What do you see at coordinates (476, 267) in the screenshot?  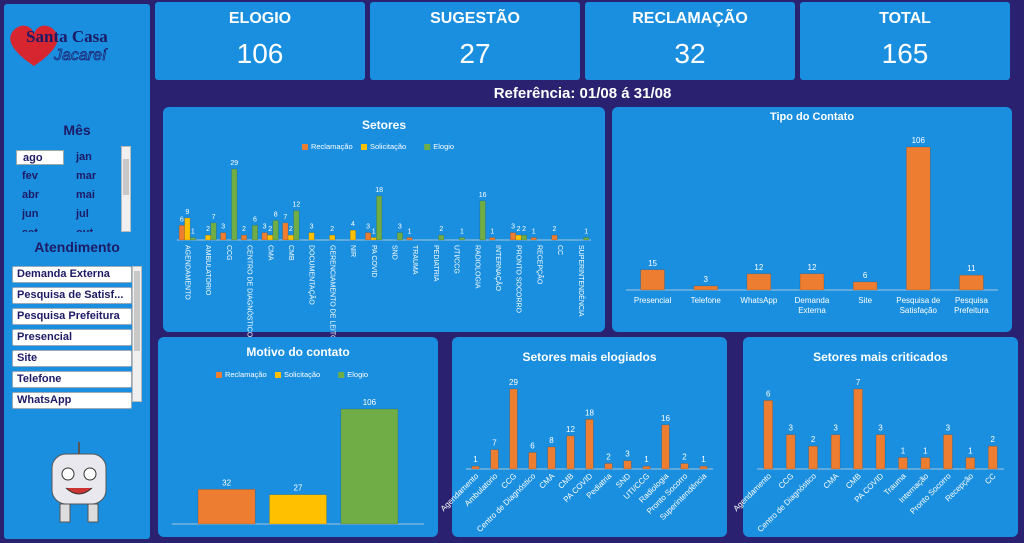 I see `x-tick-label: RADIOLOGIA` at bounding box center [476, 267].